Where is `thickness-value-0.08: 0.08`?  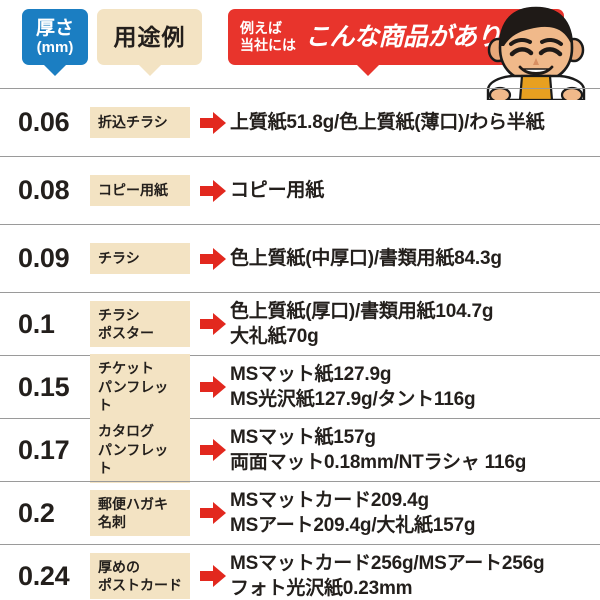 thickness-value-0.08: 0.08 is located at coordinates (44, 190).